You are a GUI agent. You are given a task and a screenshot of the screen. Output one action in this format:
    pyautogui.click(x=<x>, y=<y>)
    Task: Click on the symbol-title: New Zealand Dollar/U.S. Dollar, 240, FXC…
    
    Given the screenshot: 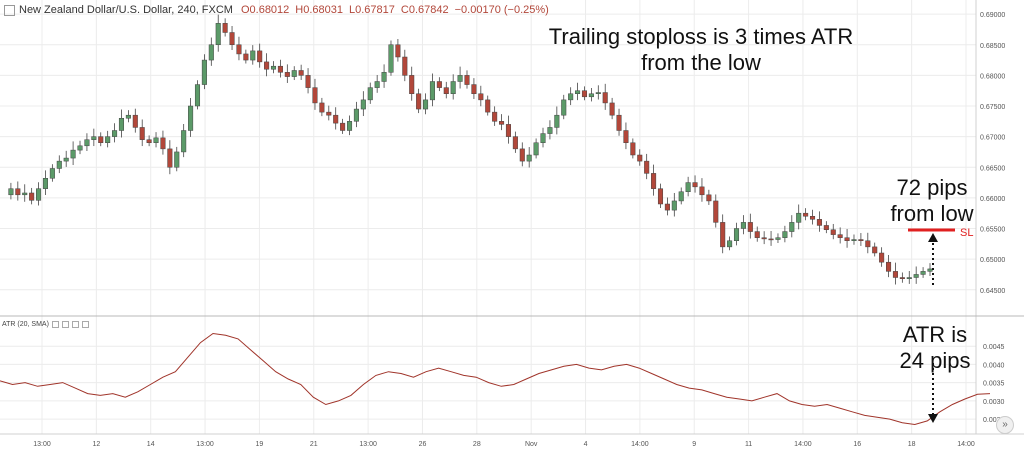 What is the action you would take?
    pyautogui.click(x=126, y=10)
    